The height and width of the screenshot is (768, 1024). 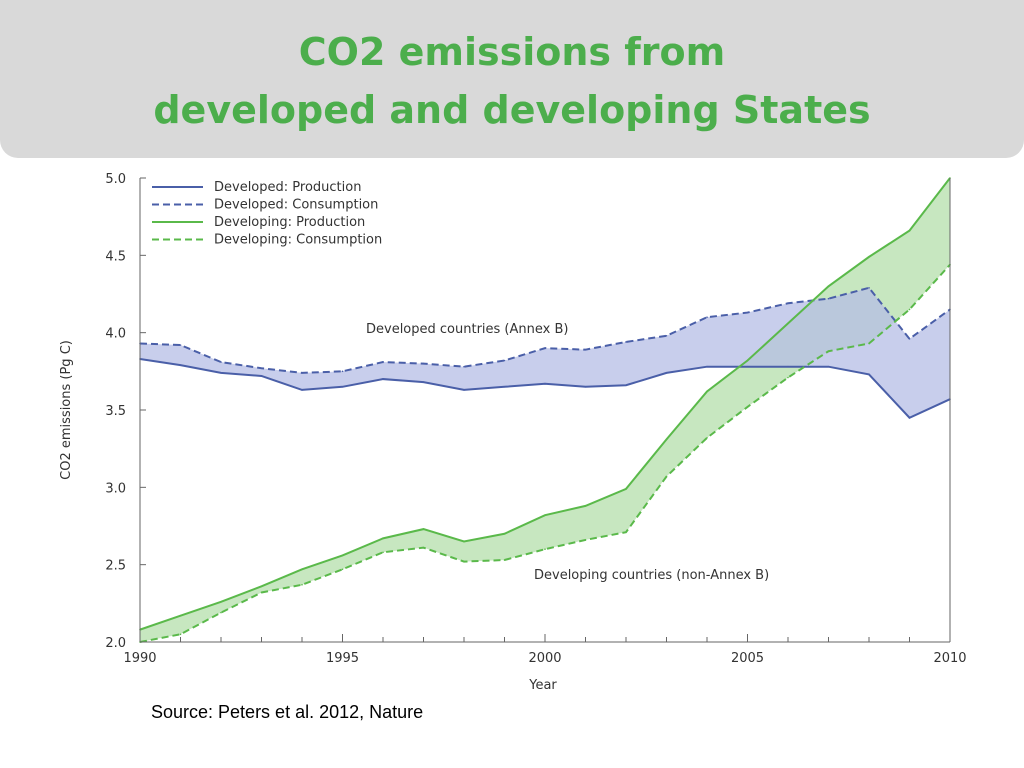 What do you see at coordinates (467, 329) in the screenshot?
I see `annotation-developed: Developed countries (Annex B)` at bounding box center [467, 329].